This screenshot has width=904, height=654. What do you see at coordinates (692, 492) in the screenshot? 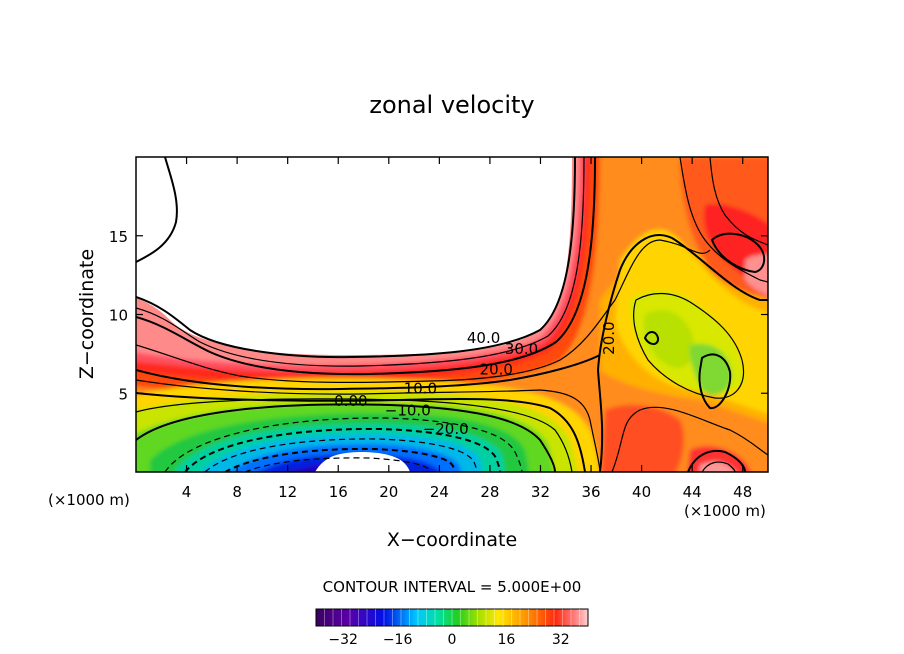
I see `x-tick-label: 44` at bounding box center [692, 492].